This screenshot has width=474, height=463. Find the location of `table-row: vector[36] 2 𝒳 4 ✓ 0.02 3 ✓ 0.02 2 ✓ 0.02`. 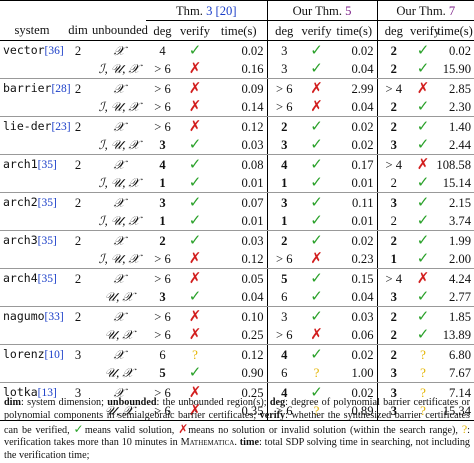

table-row: vector[36] 2 𝒳 4 ✓ 0.02 3 ✓ 0.02 2 ✓ 0.02 is located at coordinates (237, 50).